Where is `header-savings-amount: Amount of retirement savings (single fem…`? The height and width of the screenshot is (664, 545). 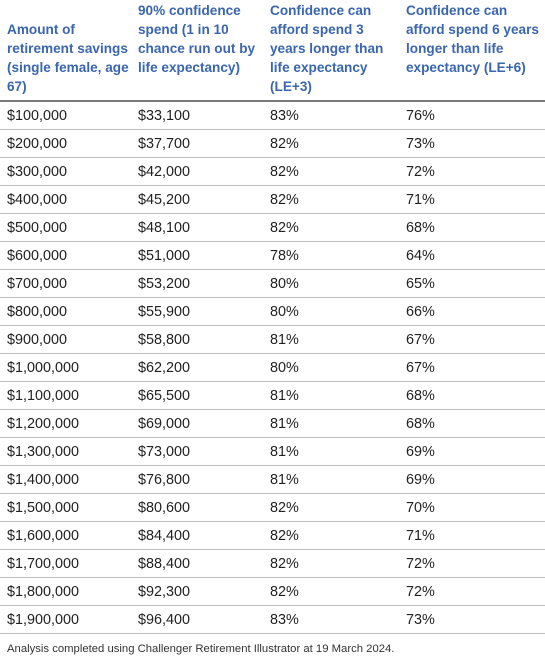 header-savings-amount: Amount of retirement savings (single fem… is located at coordinates (68, 58).